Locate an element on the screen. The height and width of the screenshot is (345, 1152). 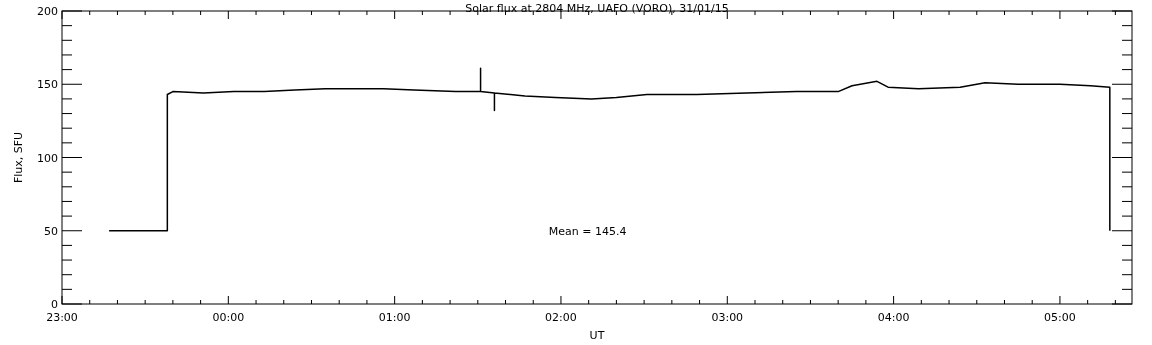
x-tick-label: 23:00 is located at coordinates (62, 317).